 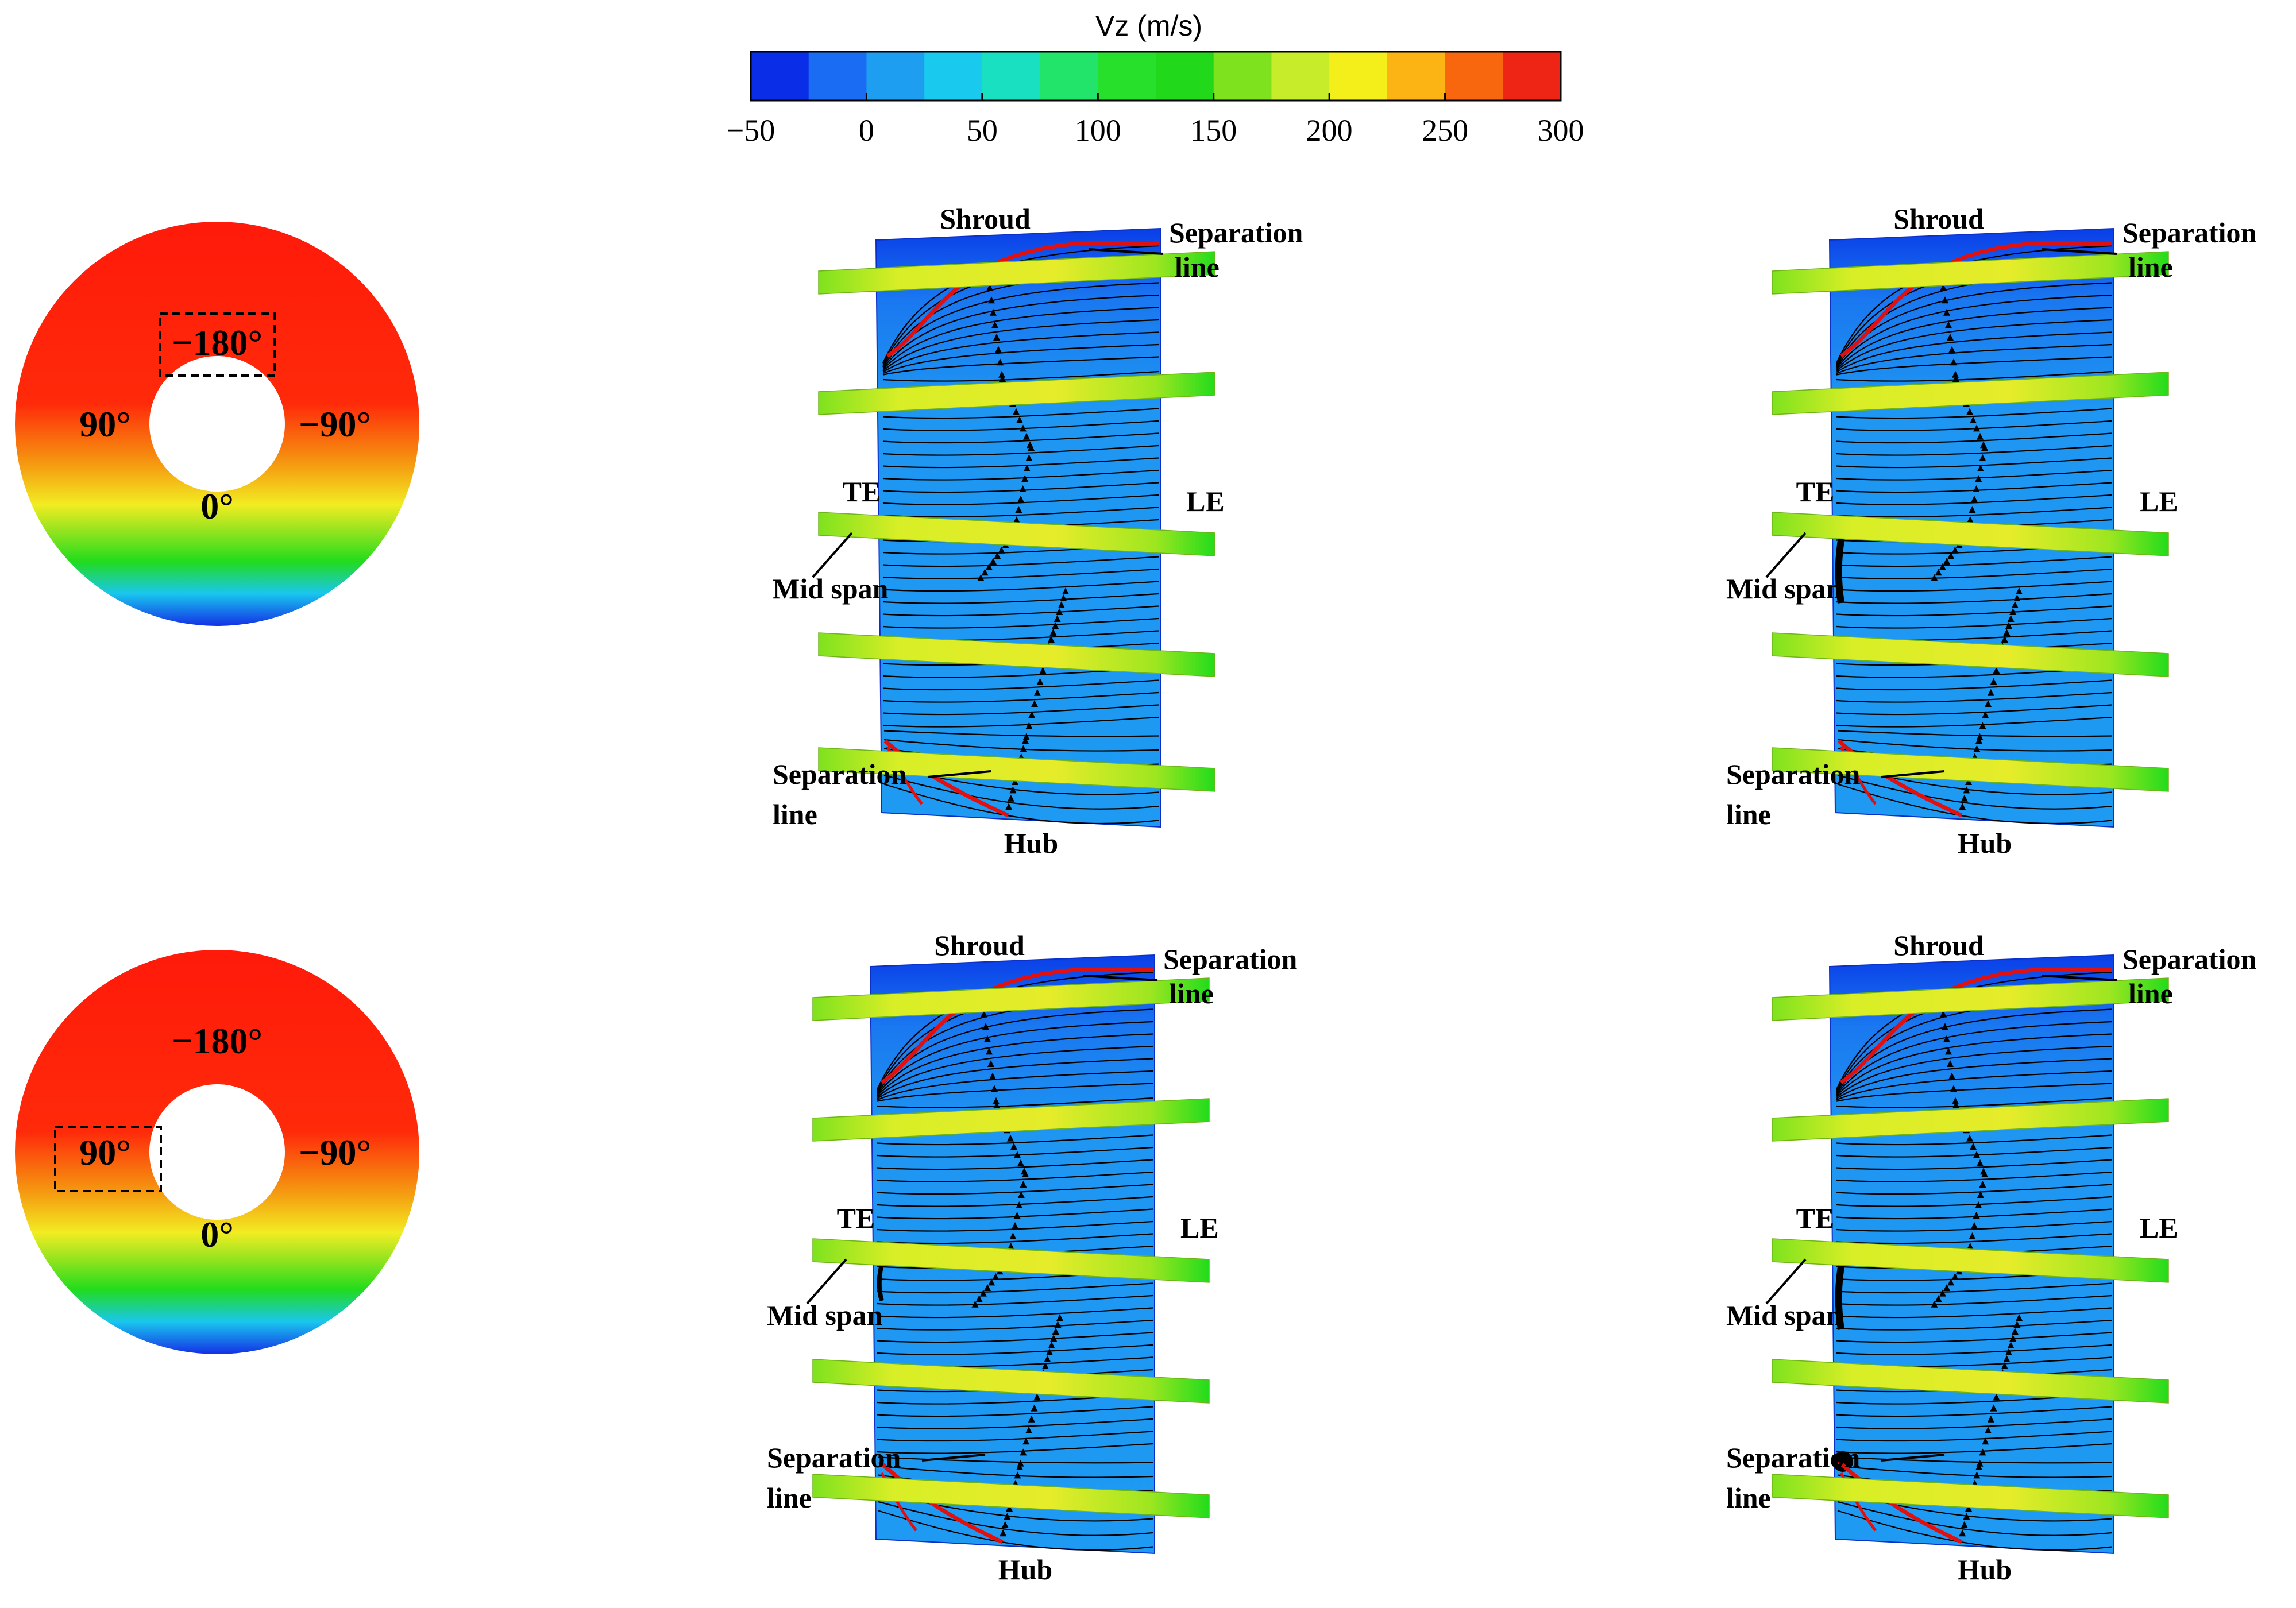 I want to click on ring-label-right: −90°, so click(x=335, y=424).